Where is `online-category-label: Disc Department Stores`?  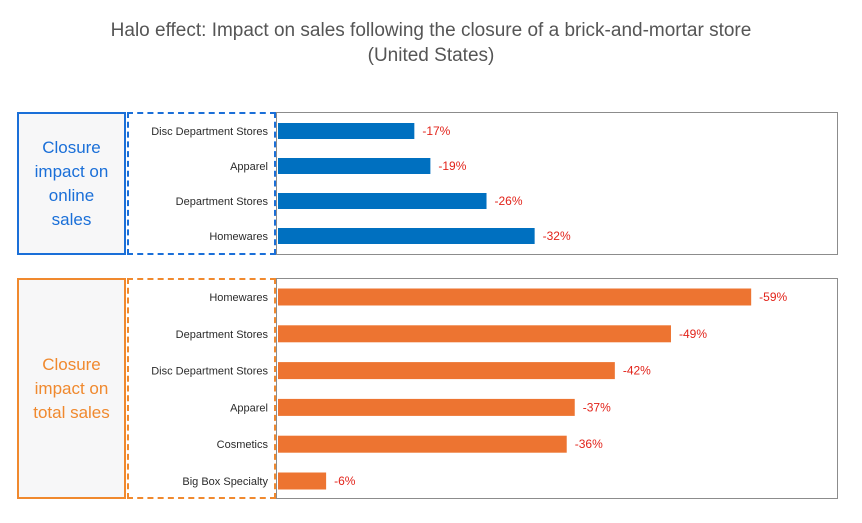 online-category-label: Disc Department Stores is located at coordinates (209, 132).